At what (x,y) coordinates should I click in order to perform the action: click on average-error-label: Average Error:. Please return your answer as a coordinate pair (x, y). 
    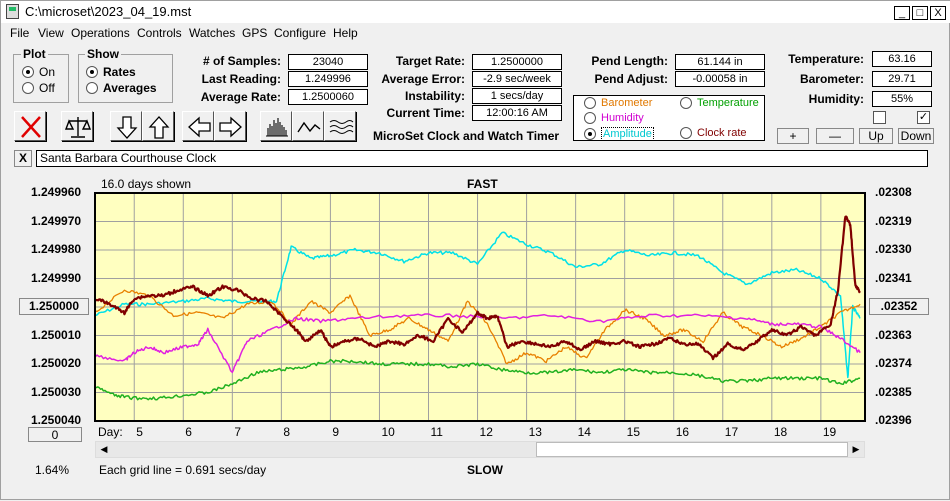
    Looking at the image, I should click on (423, 79).